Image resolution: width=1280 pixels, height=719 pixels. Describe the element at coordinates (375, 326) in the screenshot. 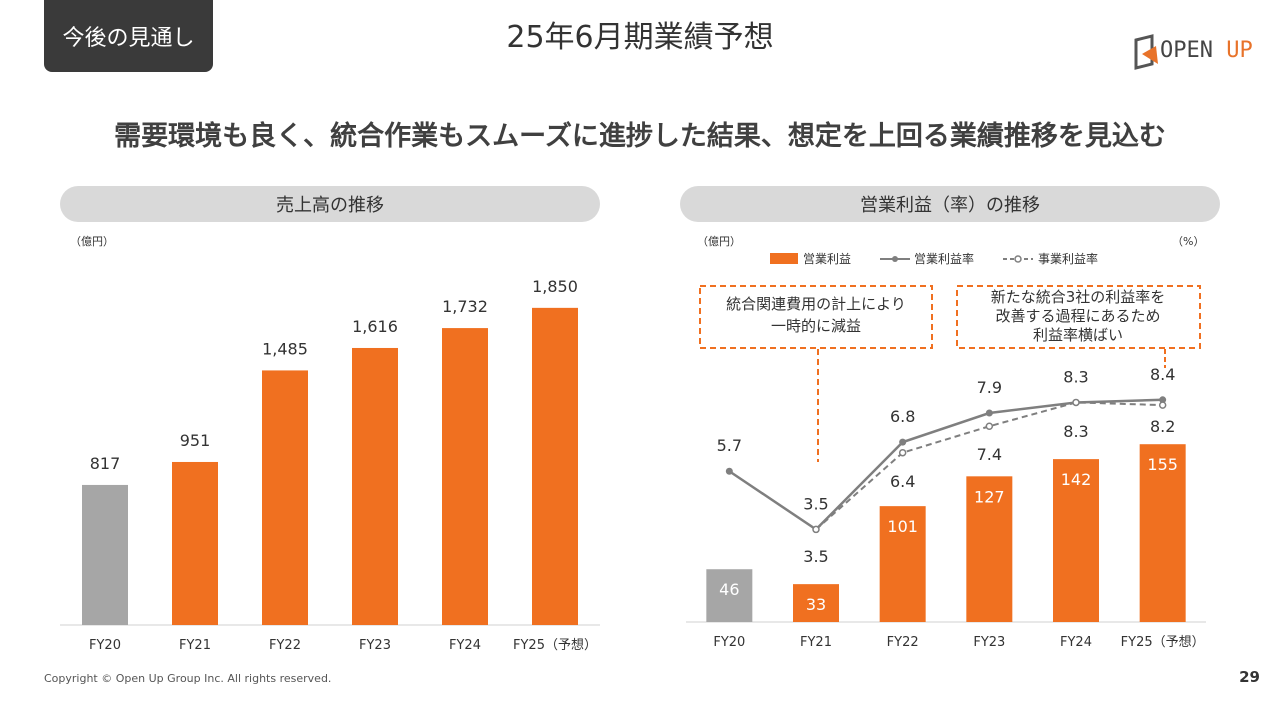

I see `revenue-value-label: 1,616` at that location.